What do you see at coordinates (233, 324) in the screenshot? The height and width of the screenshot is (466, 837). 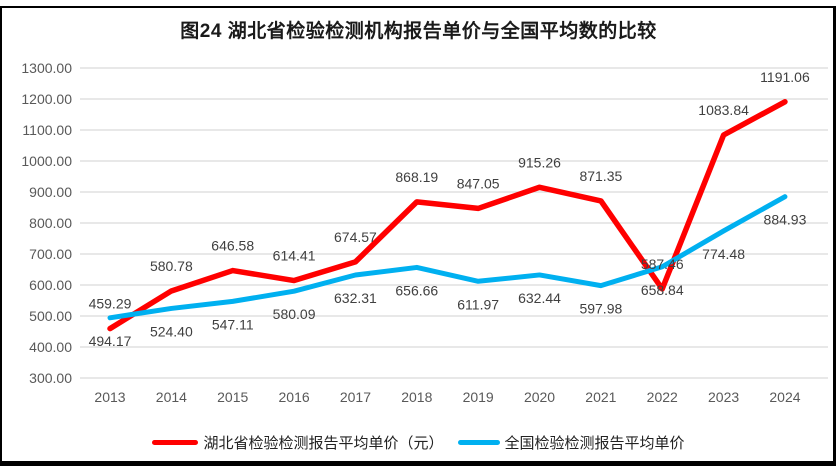 I see `data-label-series-1: 547.11` at bounding box center [233, 324].